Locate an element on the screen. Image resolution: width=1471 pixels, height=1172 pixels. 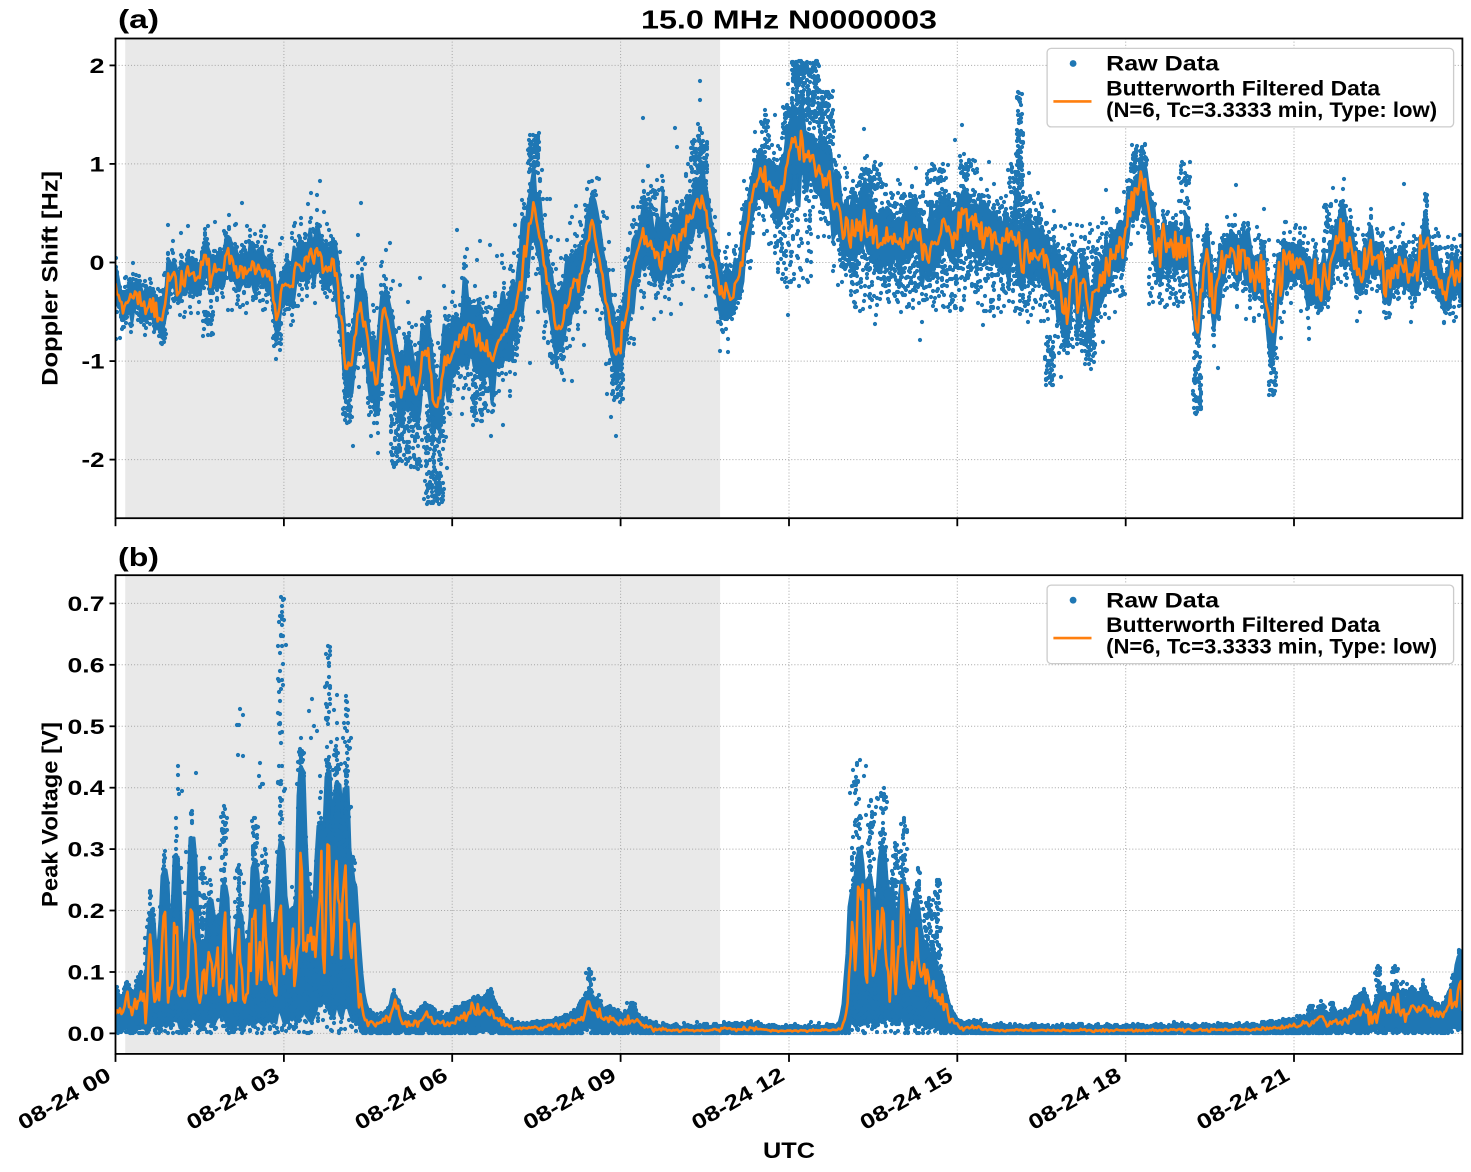
svg-text: 0.2 is located at coordinates (86, 911).